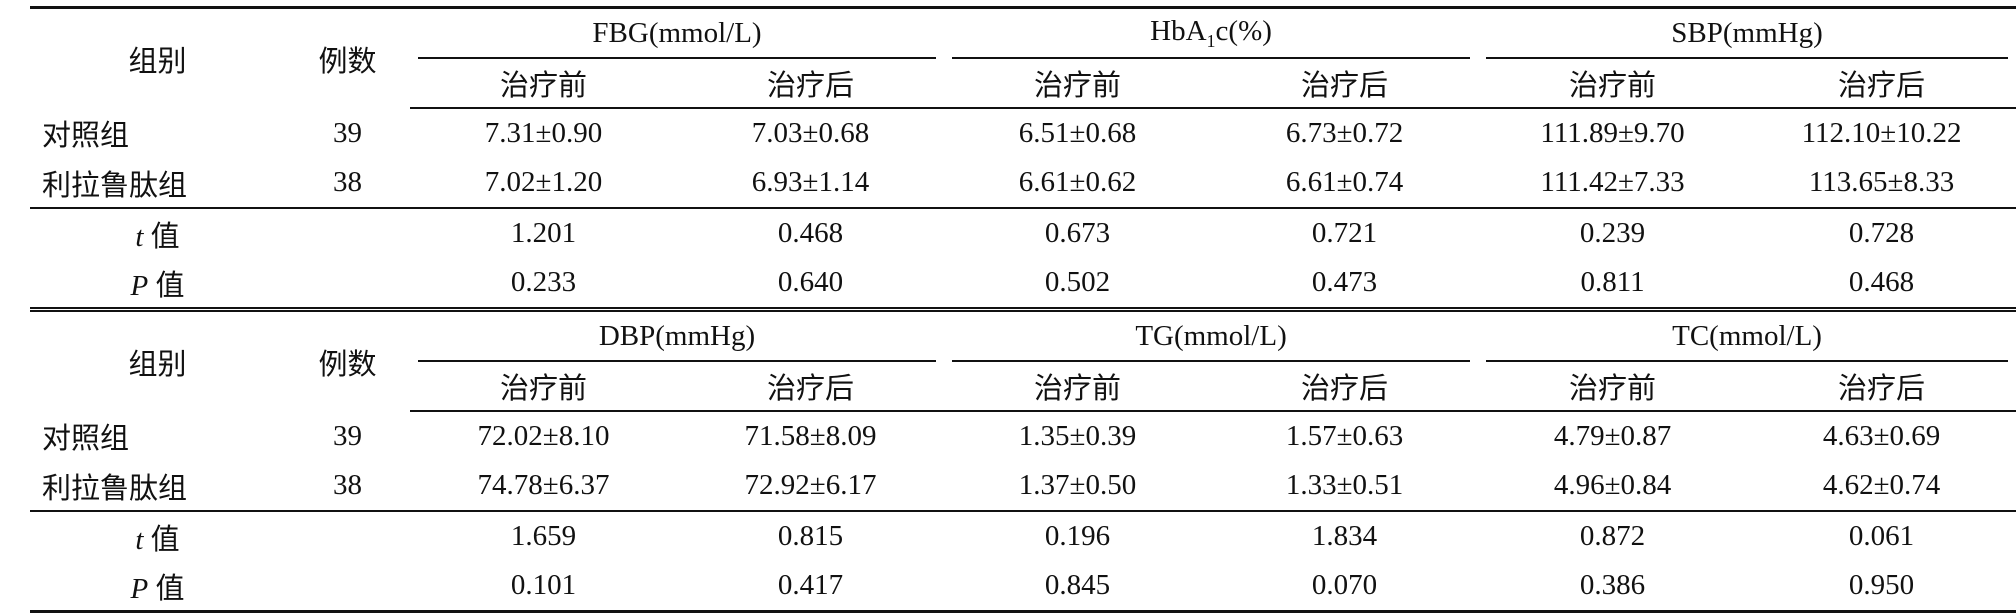 This screenshot has width=2016, height=613. I want to click on table-cell: 0.233, so click(543, 282).